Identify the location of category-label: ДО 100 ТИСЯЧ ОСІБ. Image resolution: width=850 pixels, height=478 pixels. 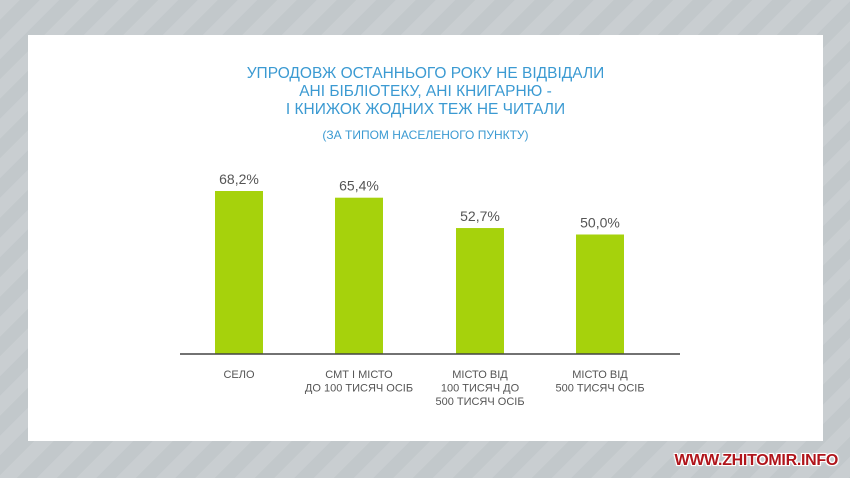
(359, 389).